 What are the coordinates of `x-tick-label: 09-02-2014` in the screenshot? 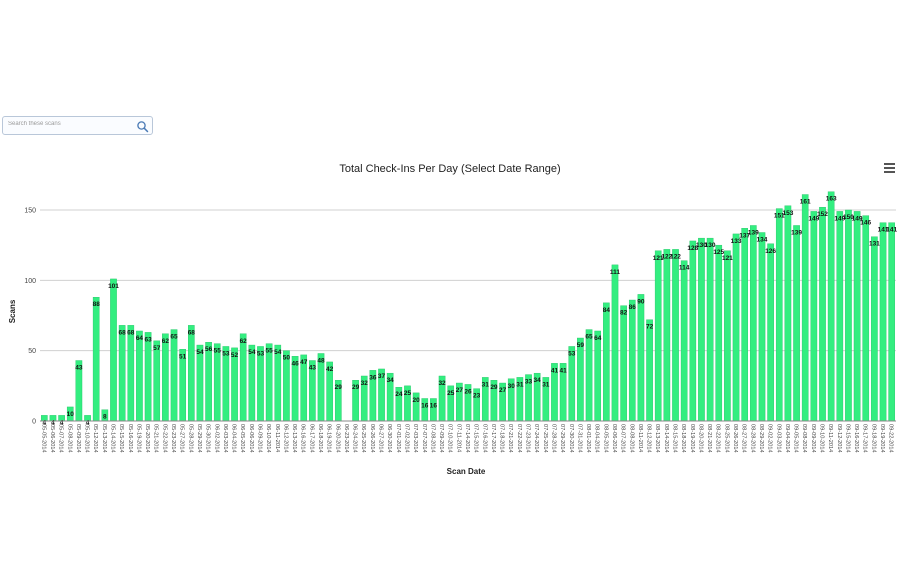 It's located at (770, 438).